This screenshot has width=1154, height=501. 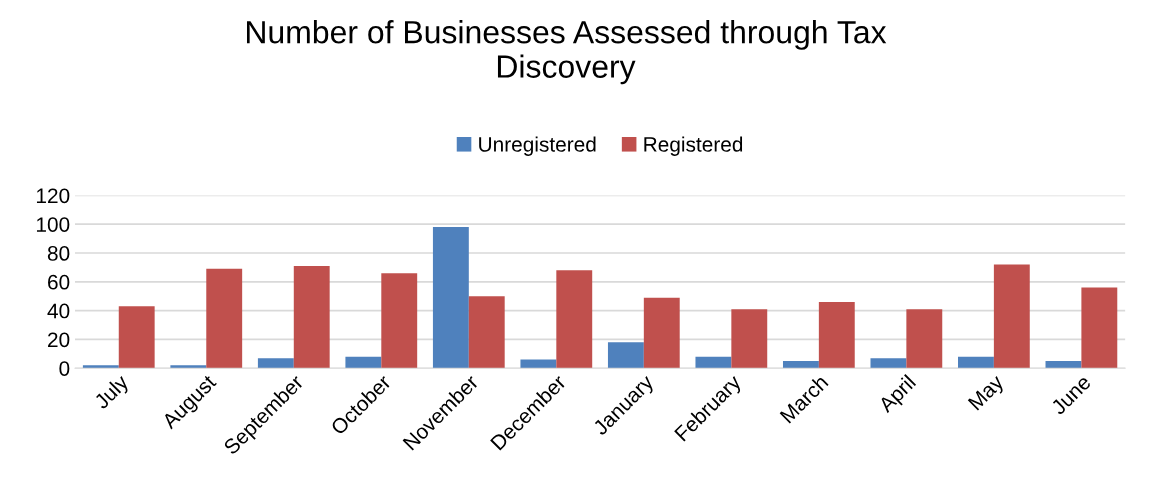 I want to click on y-tick-label: 0, so click(x=64, y=368).